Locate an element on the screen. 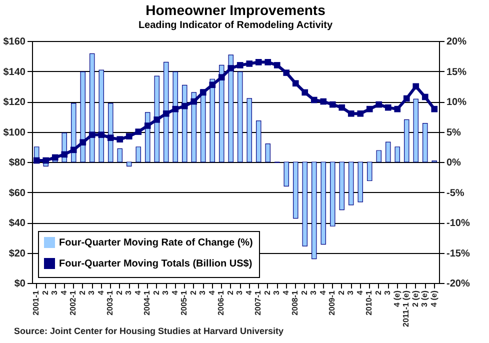 The height and width of the screenshot is (343, 489). x-tick-label: 2005-1 is located at coordinates (184, 303).